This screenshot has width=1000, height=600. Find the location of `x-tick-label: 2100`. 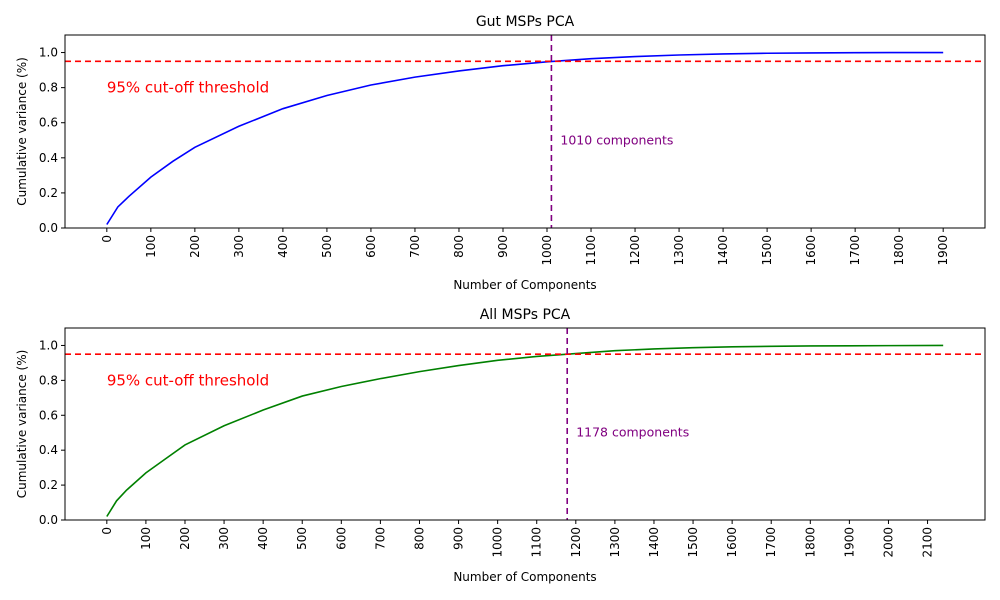

x-tick-label: 2100 is located at coordinates (928, 542).